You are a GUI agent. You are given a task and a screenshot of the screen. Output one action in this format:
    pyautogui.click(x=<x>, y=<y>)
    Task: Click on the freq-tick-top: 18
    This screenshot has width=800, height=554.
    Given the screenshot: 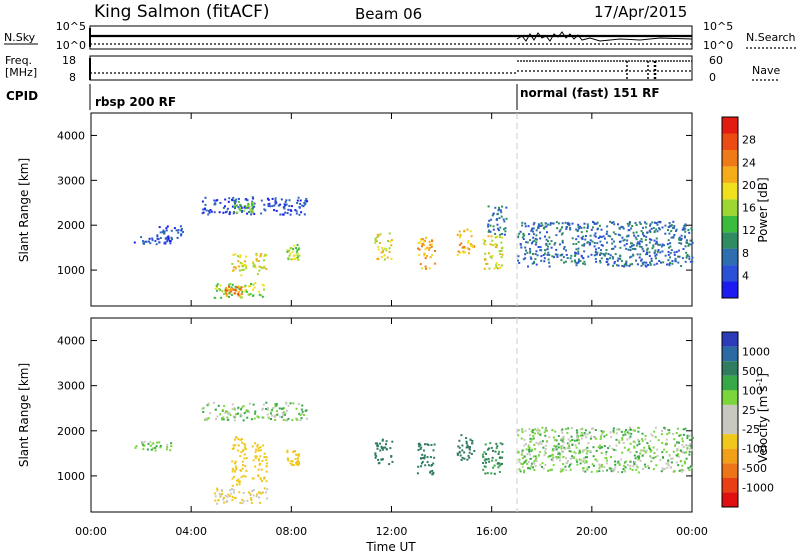 What is the action you would take?
    pyautogui.click(x=69, y=60)
    